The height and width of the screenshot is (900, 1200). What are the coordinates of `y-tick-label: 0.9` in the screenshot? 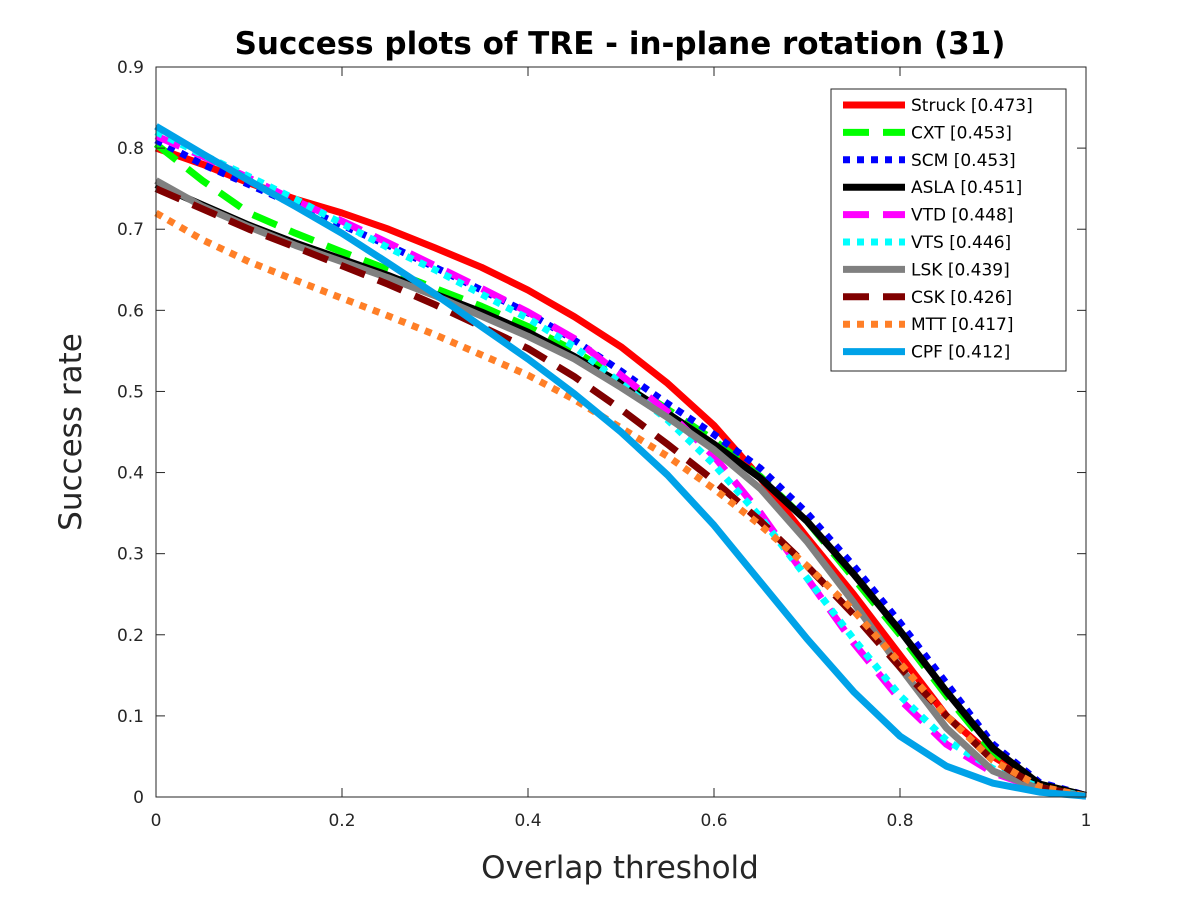 It's located at (130, 68).